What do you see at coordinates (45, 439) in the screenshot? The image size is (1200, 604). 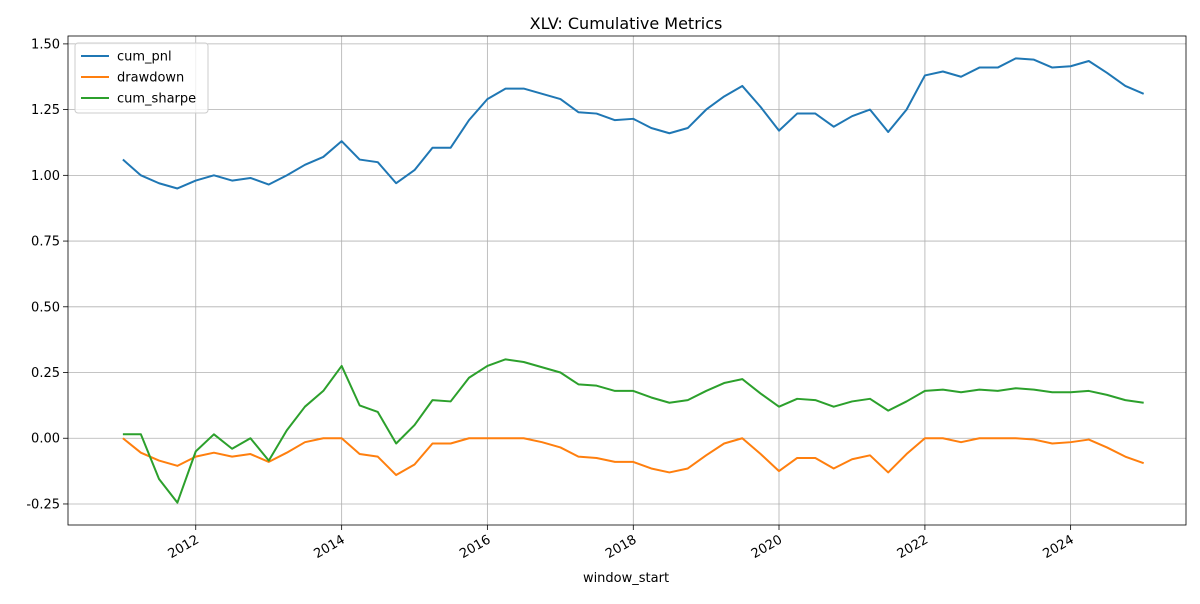 I see `y-tick-label: 0.00` at bounding box center [45, 439].